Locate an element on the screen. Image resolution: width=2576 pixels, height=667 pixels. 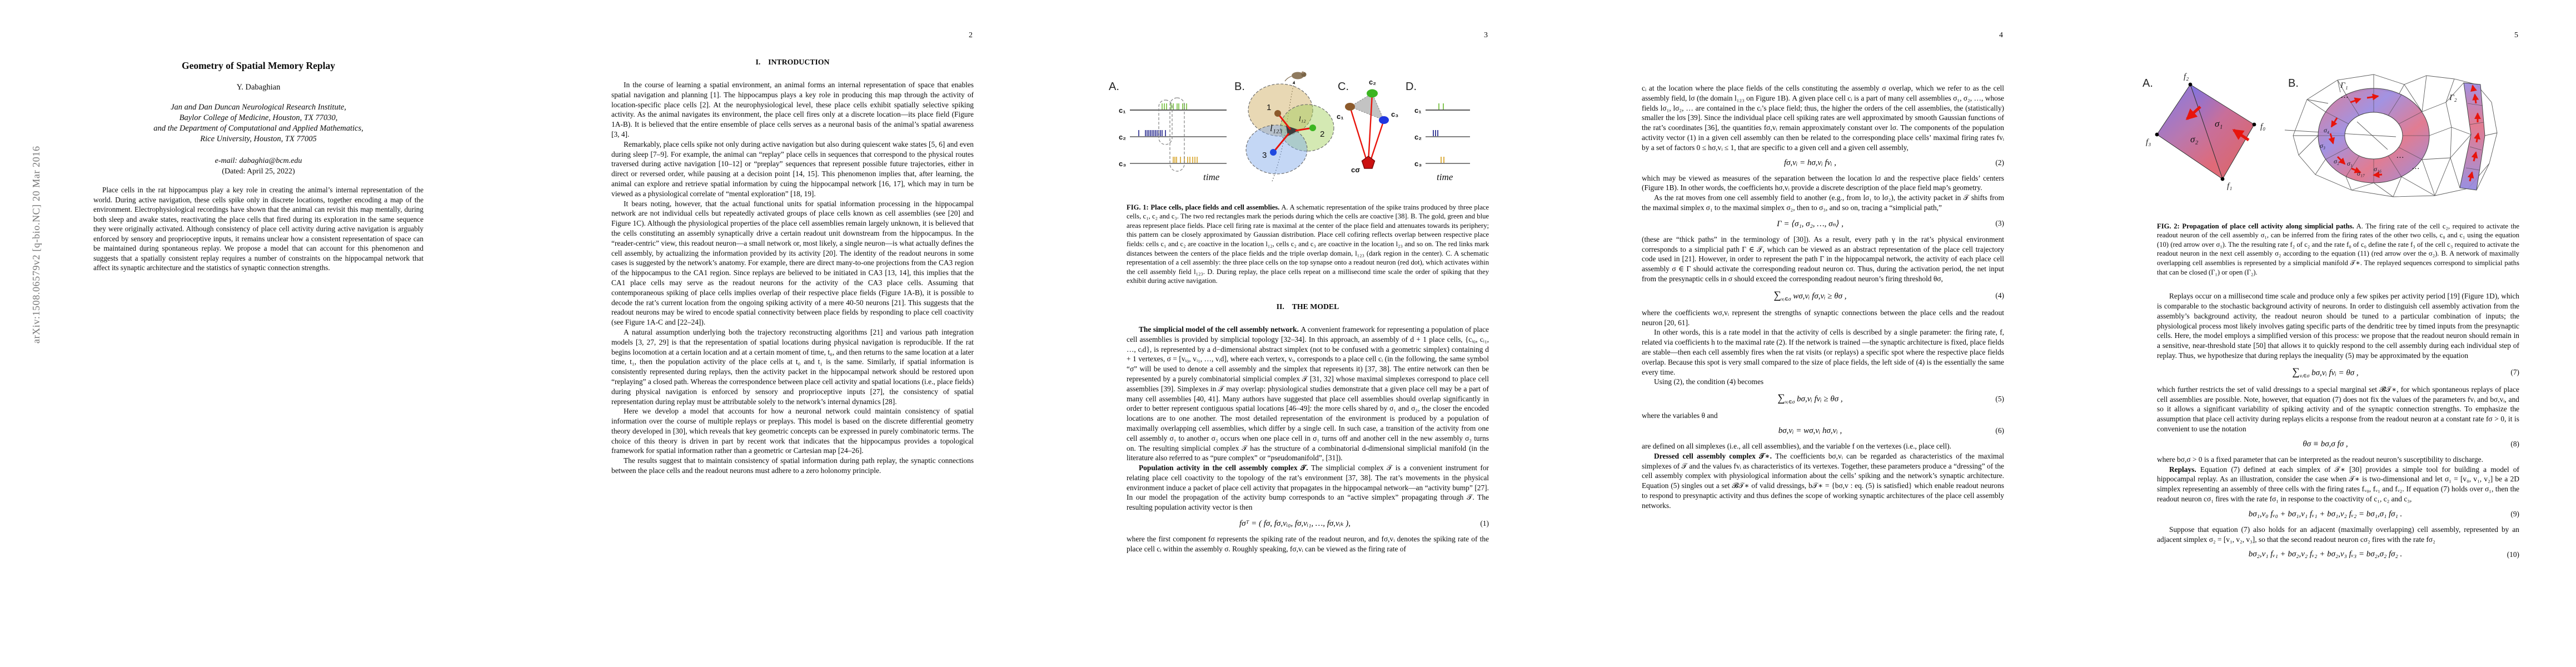
vertex-f0-label: f₀ is located at coordinates (2262, 126).